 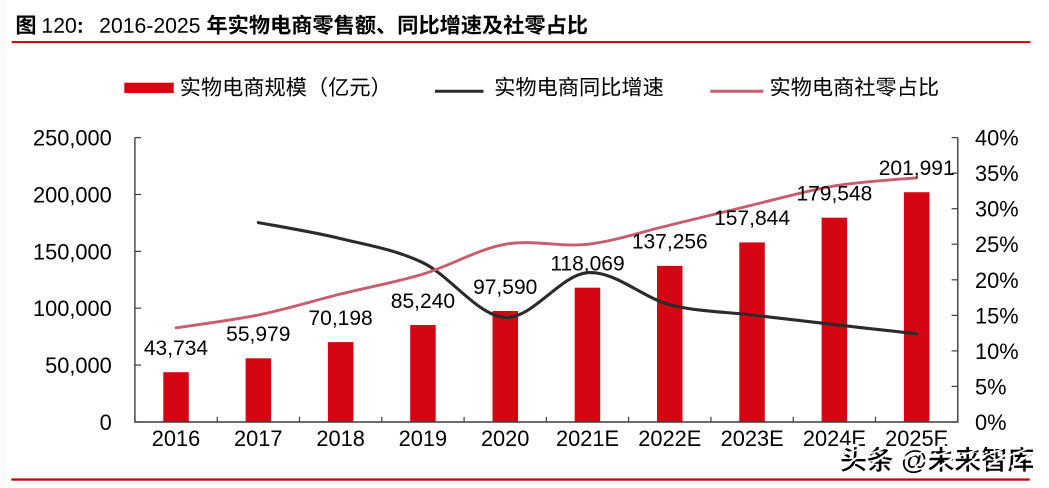 I want to click on svg-text: 97,590, so click(x=505, y=287).